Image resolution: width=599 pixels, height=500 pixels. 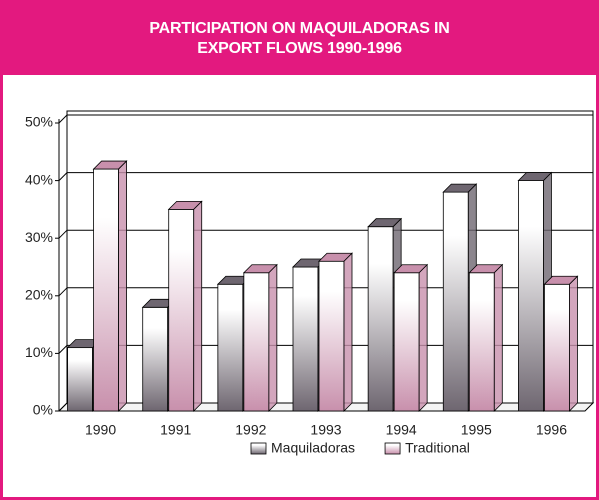 What do you see at coordinates (39, 237) in the screenshot?
I see `y-tick-label: 30%` at bounding box center [39, 237].